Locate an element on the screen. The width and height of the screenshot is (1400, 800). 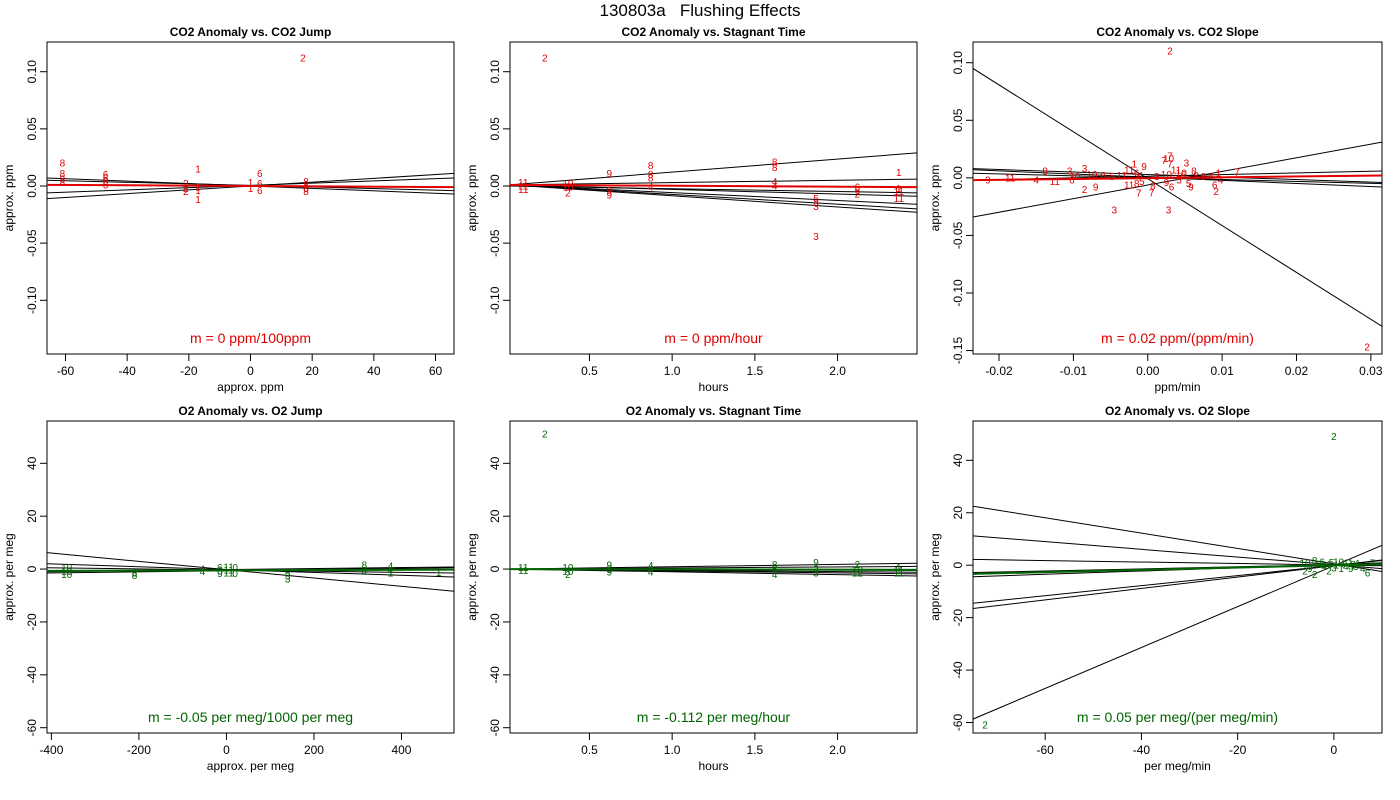
x-tick-label: 400 is located at coordinates (401, 750).